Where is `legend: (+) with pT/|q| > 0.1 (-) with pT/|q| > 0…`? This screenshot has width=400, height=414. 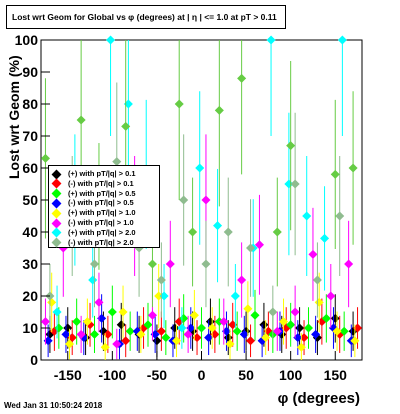
legend: (+) with pT/|q| > 0.1 (-) with pT/|q| > 0… is located at coordinates (104, 206).